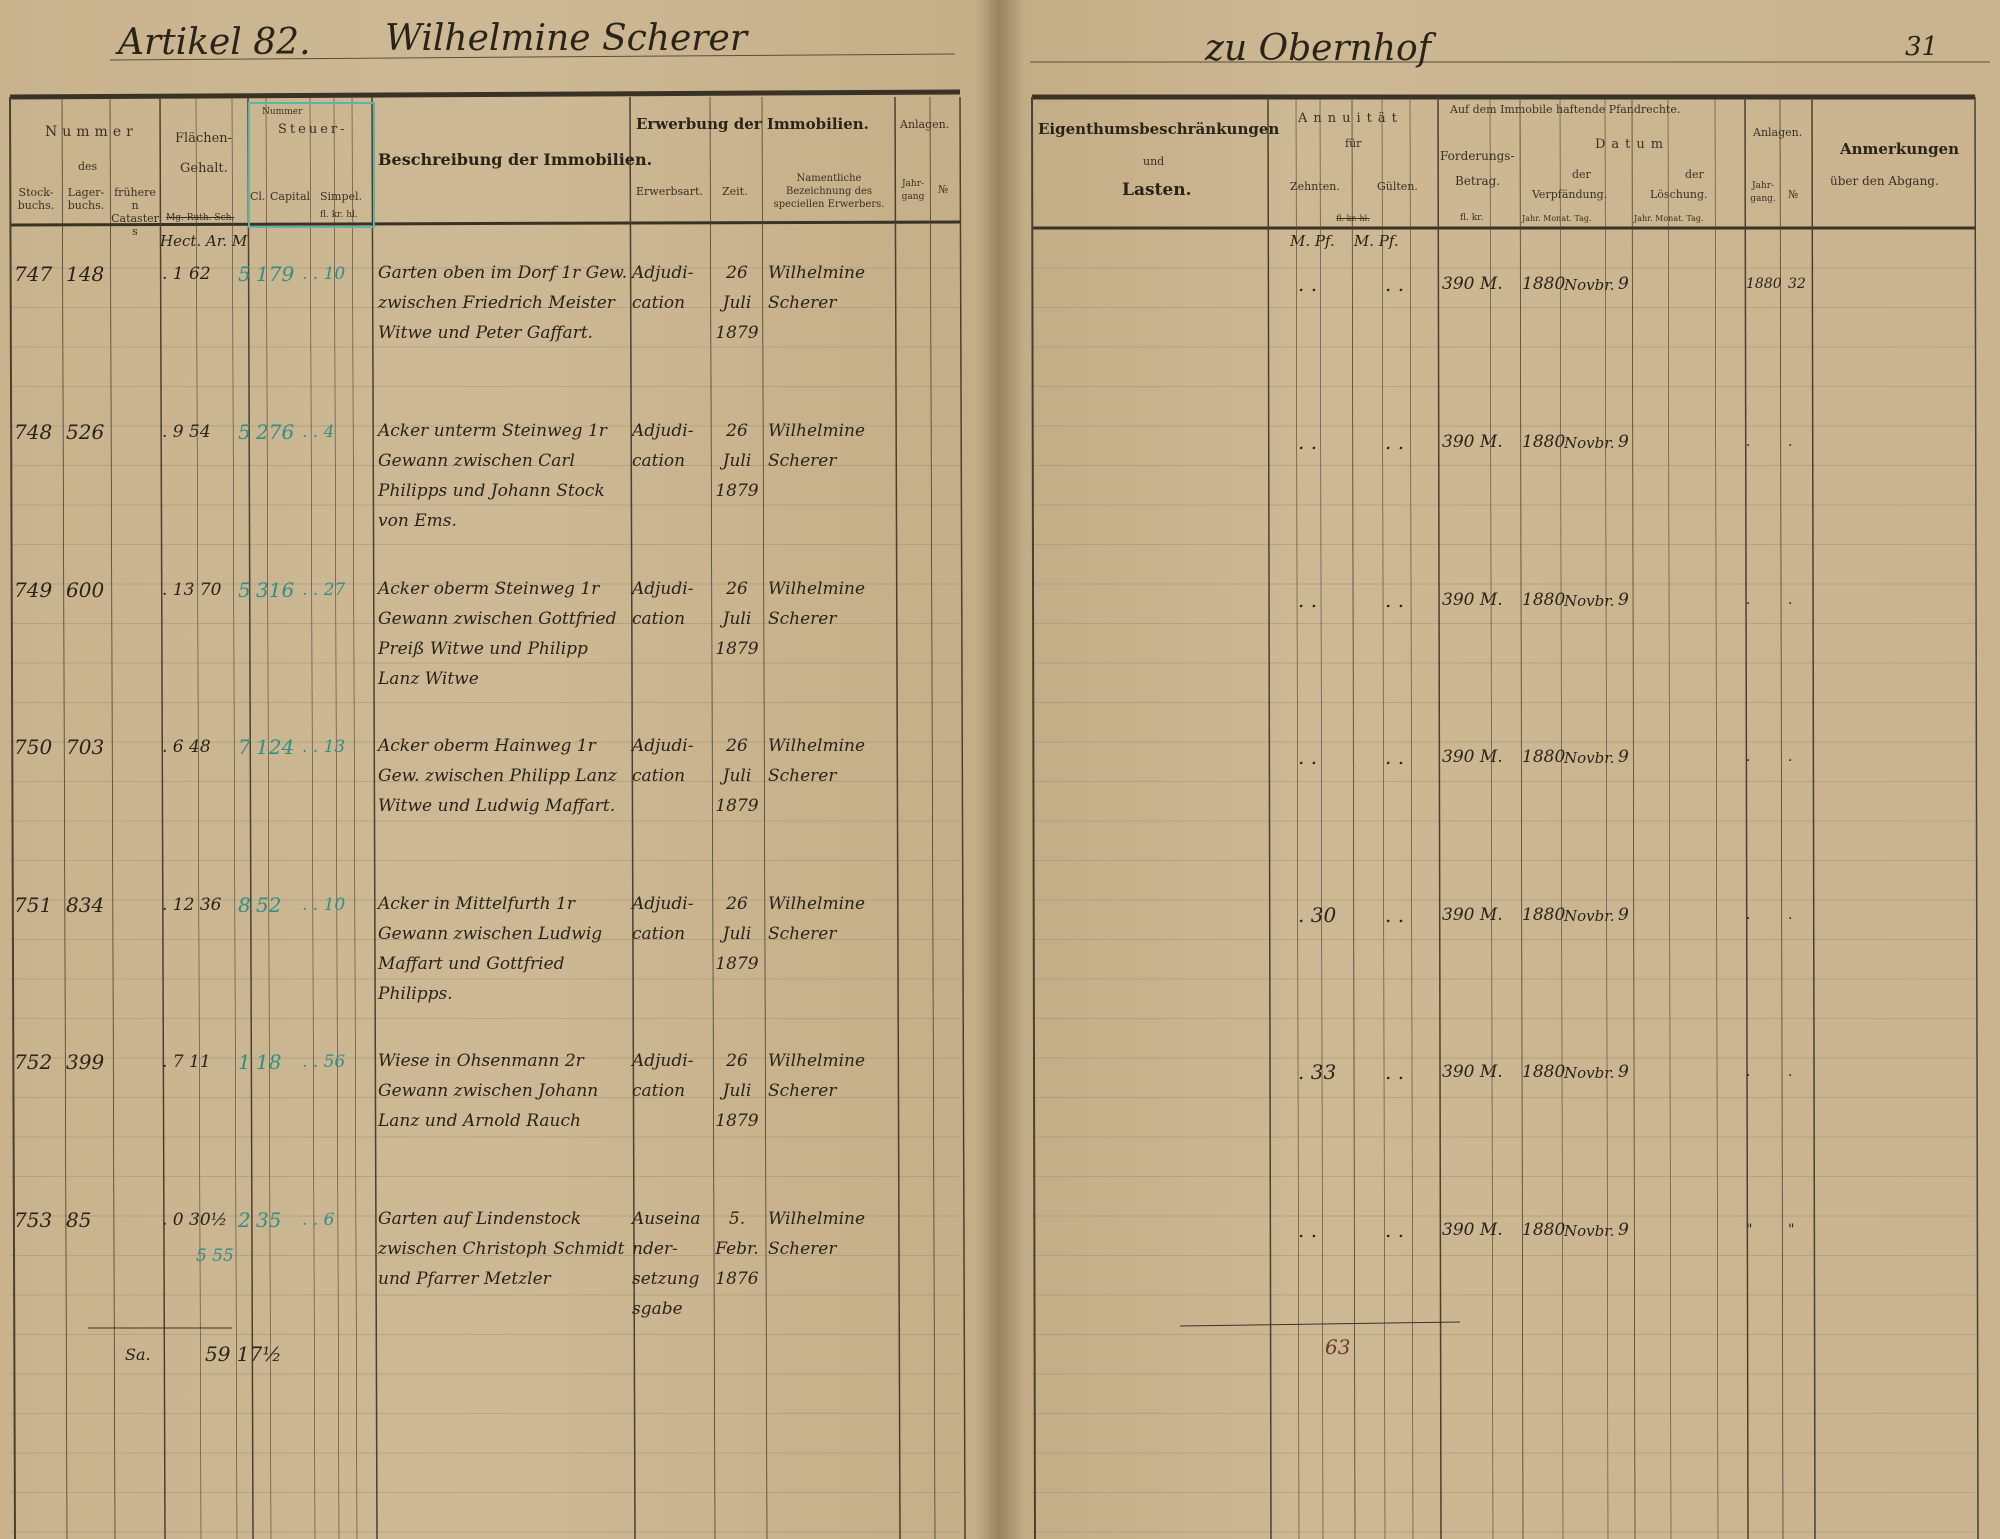 The height and width of the screenshot is (1539, 2000). What do you see at coordinates (258, 196) in the screenshot?
I see `header-cl: Cl.` at bounding box center [258, 196].